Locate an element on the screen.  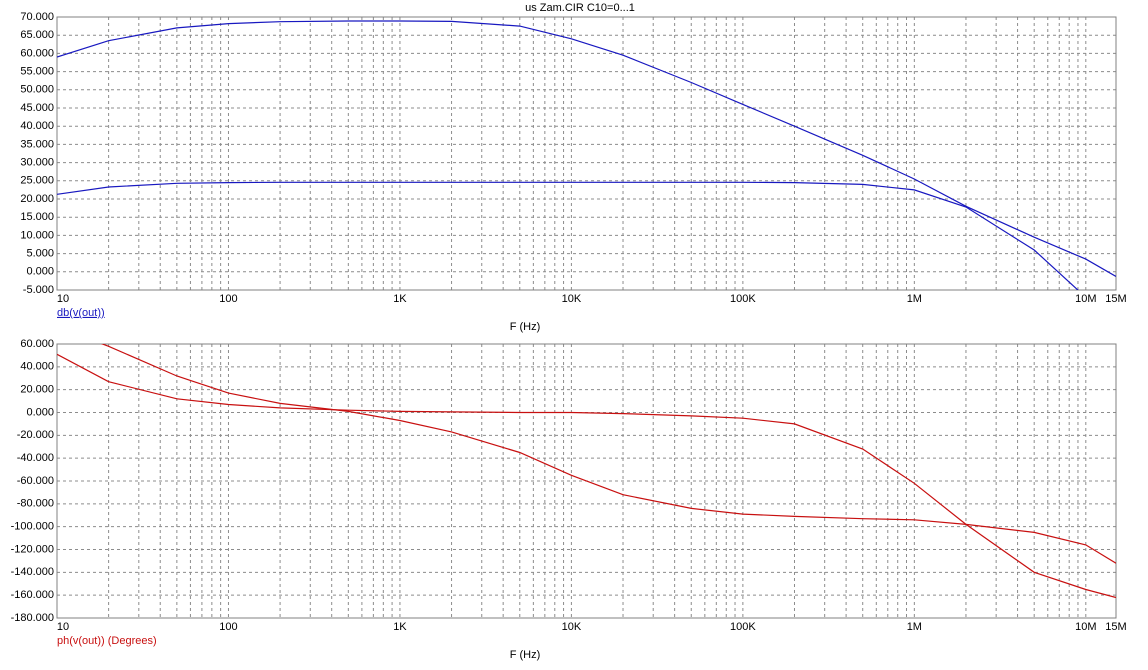
y-axis-label: db(v(out)) is located at coordinates (81, 313).